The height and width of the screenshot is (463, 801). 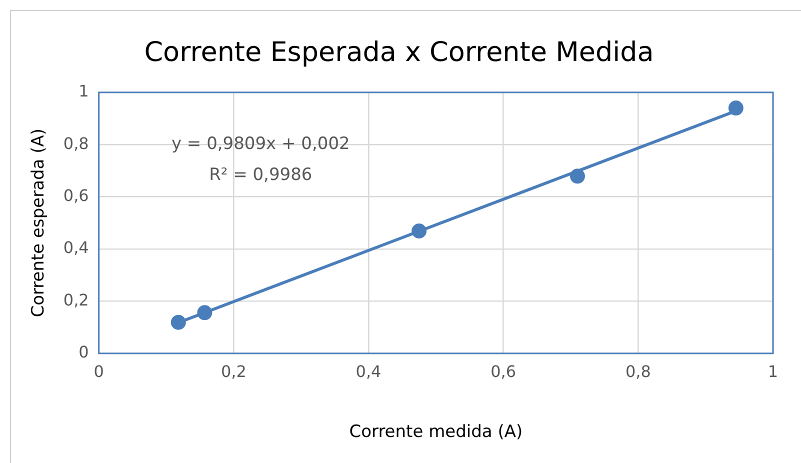 What do you see at coordinates (399, 52) in the screenshot?
I see `chart-title: Corrente Esperada x Corrente Medida` at bounding box center [399, 52].